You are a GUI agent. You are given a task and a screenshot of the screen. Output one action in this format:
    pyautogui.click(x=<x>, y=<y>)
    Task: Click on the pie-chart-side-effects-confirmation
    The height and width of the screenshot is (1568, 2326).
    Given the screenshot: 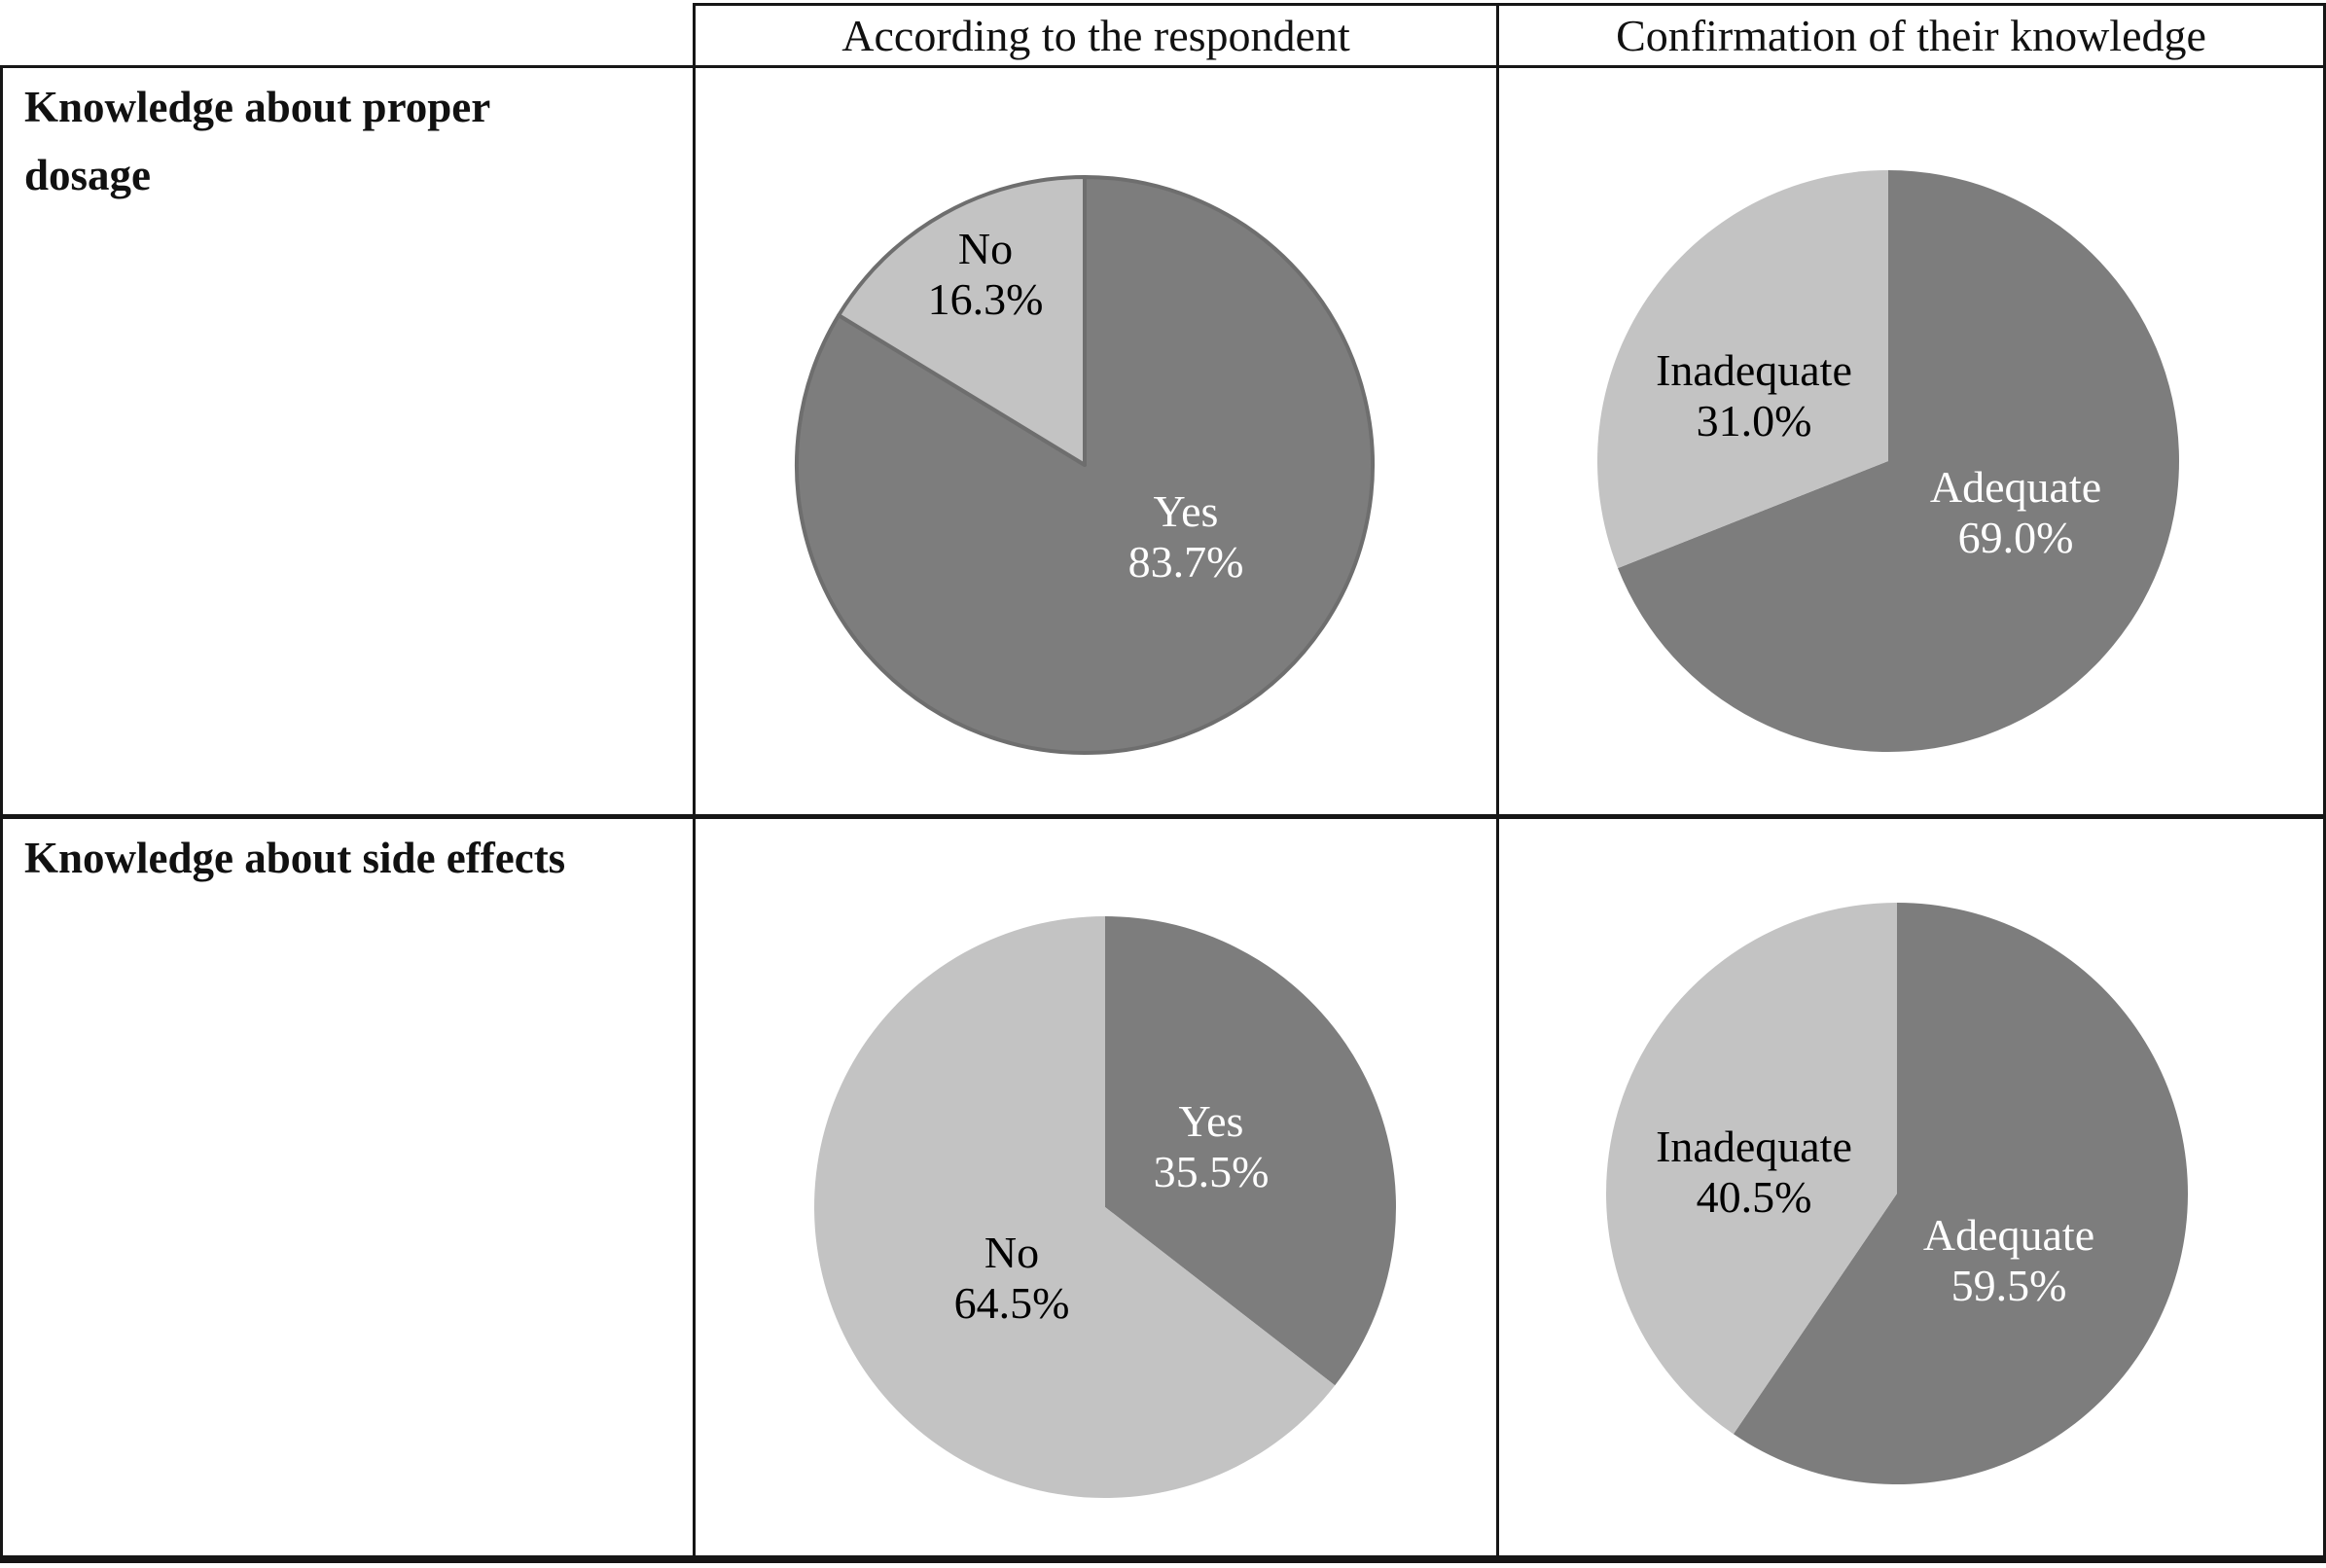 What is the action you would take?
    pyautogui.click(x=1896, y=1193)
    